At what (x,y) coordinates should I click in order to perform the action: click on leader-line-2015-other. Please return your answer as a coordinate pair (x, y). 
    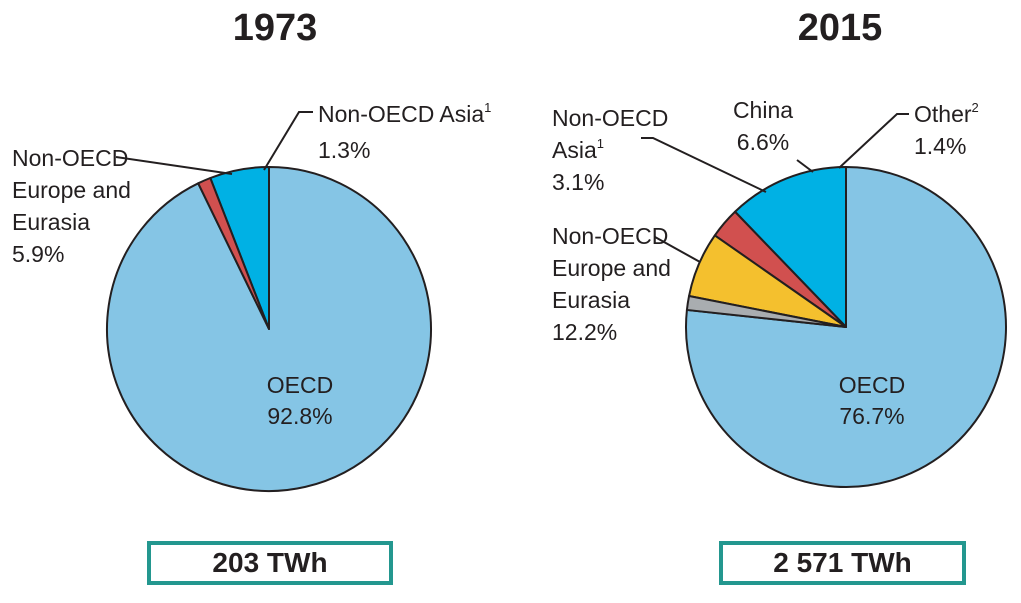
    Looking at the image, I should click on (873, 141).